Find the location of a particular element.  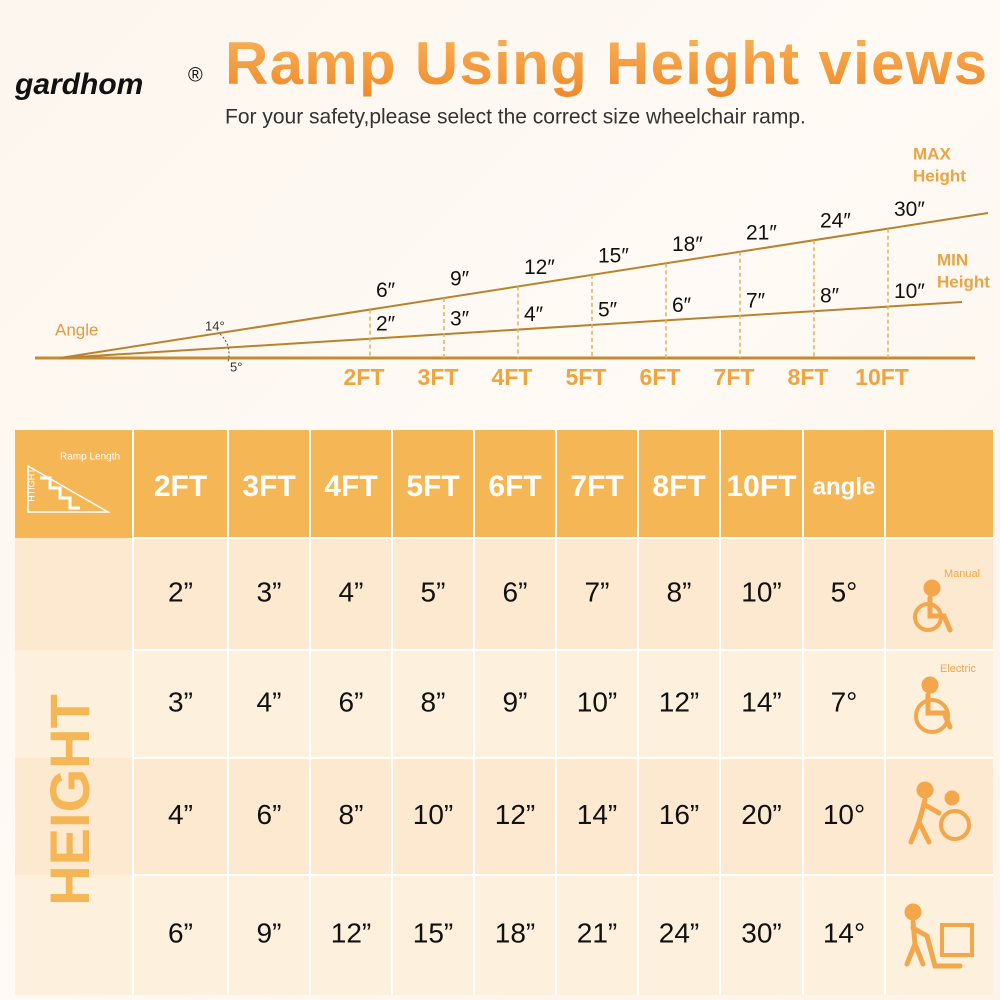

brand: gardhom is located at coordinates (78, 84).